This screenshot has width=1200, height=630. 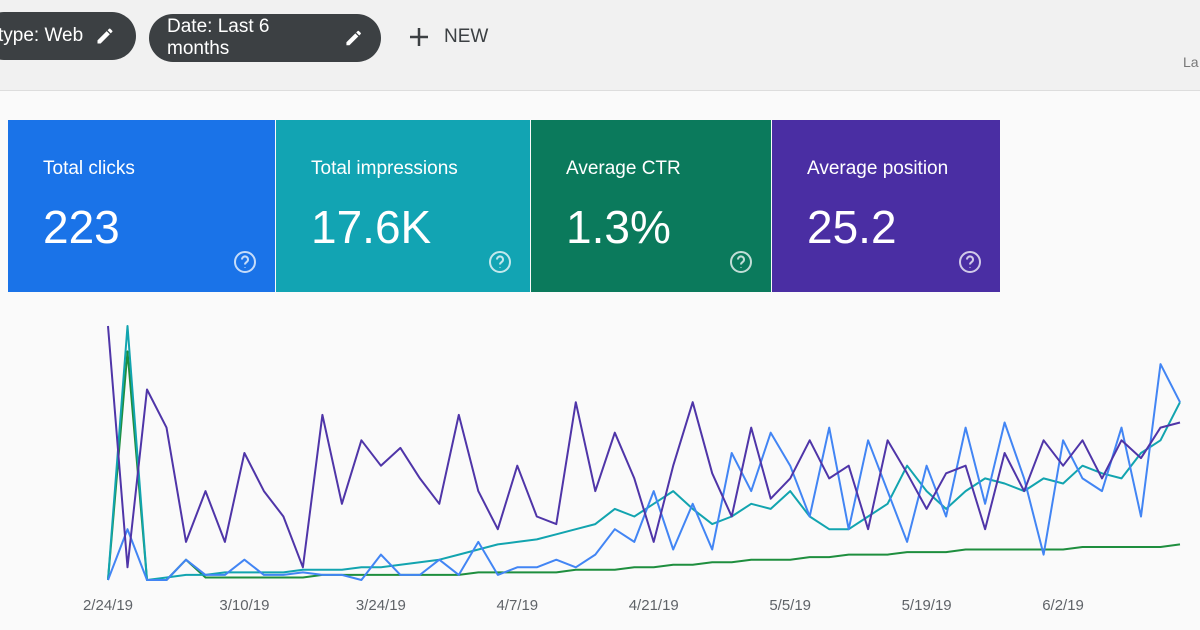 I want to click on x-tick-label: 3/10/19, so click(x=244, y=605).